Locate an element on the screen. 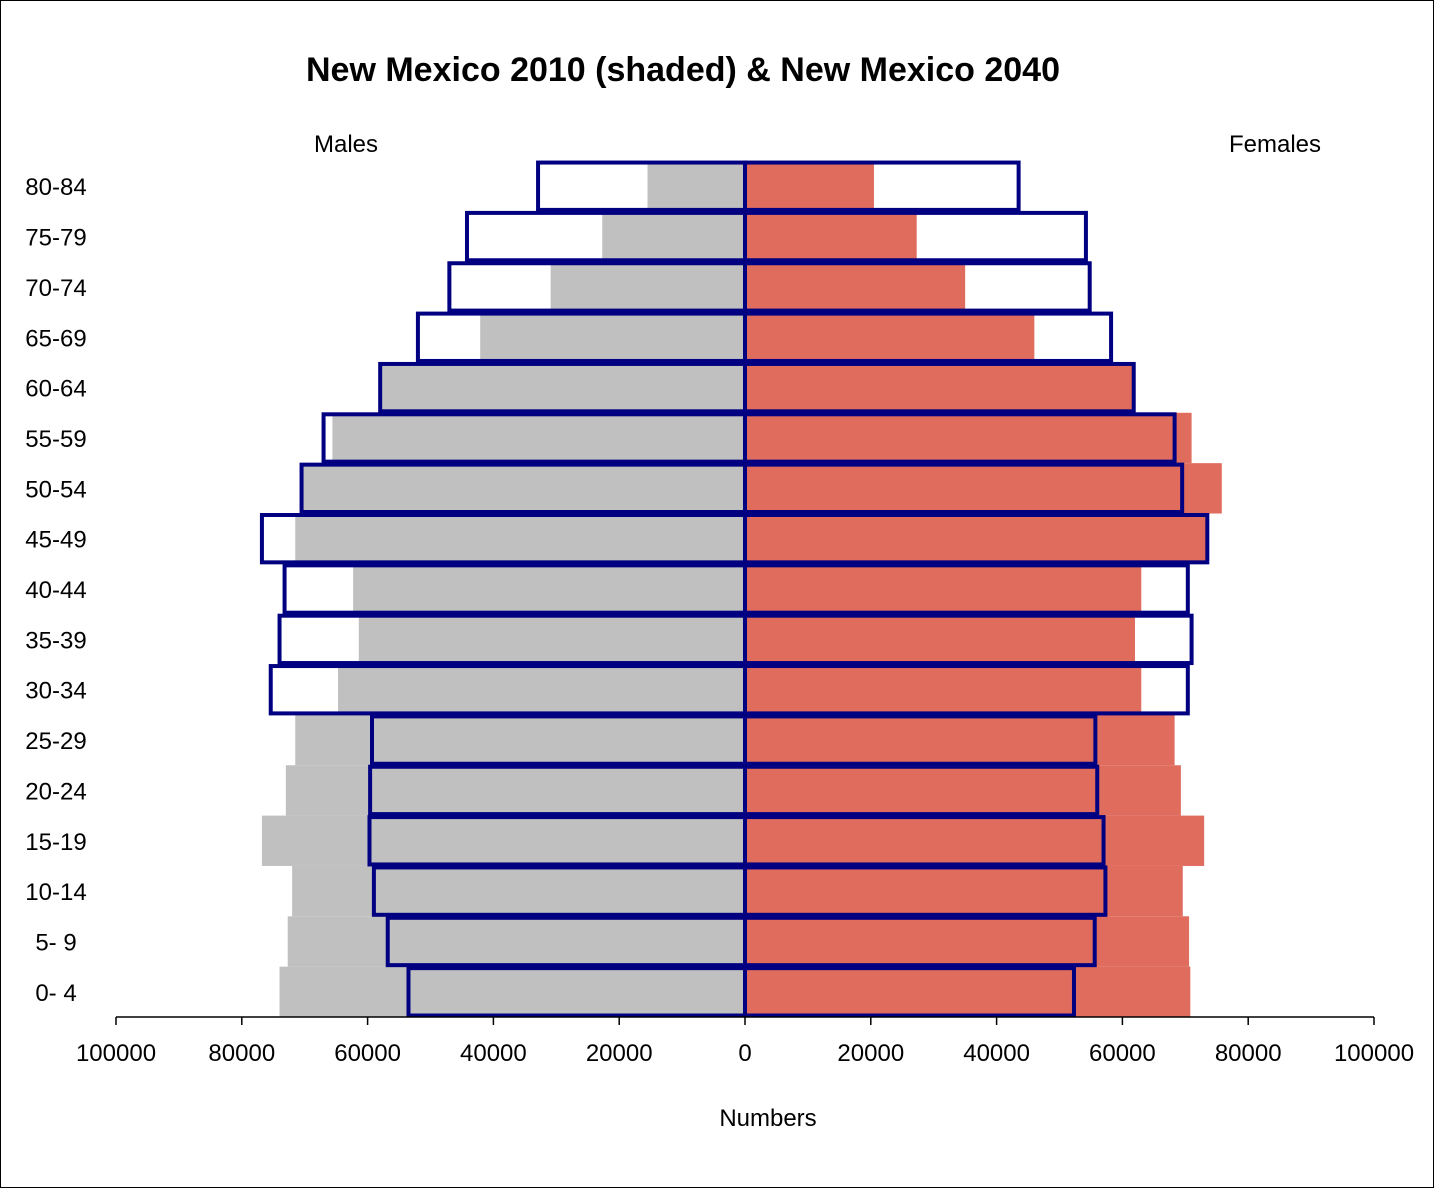 This screenshot has width=1434, height=1189. age-group-label: 75-79 is located at coordinates (55, 238).